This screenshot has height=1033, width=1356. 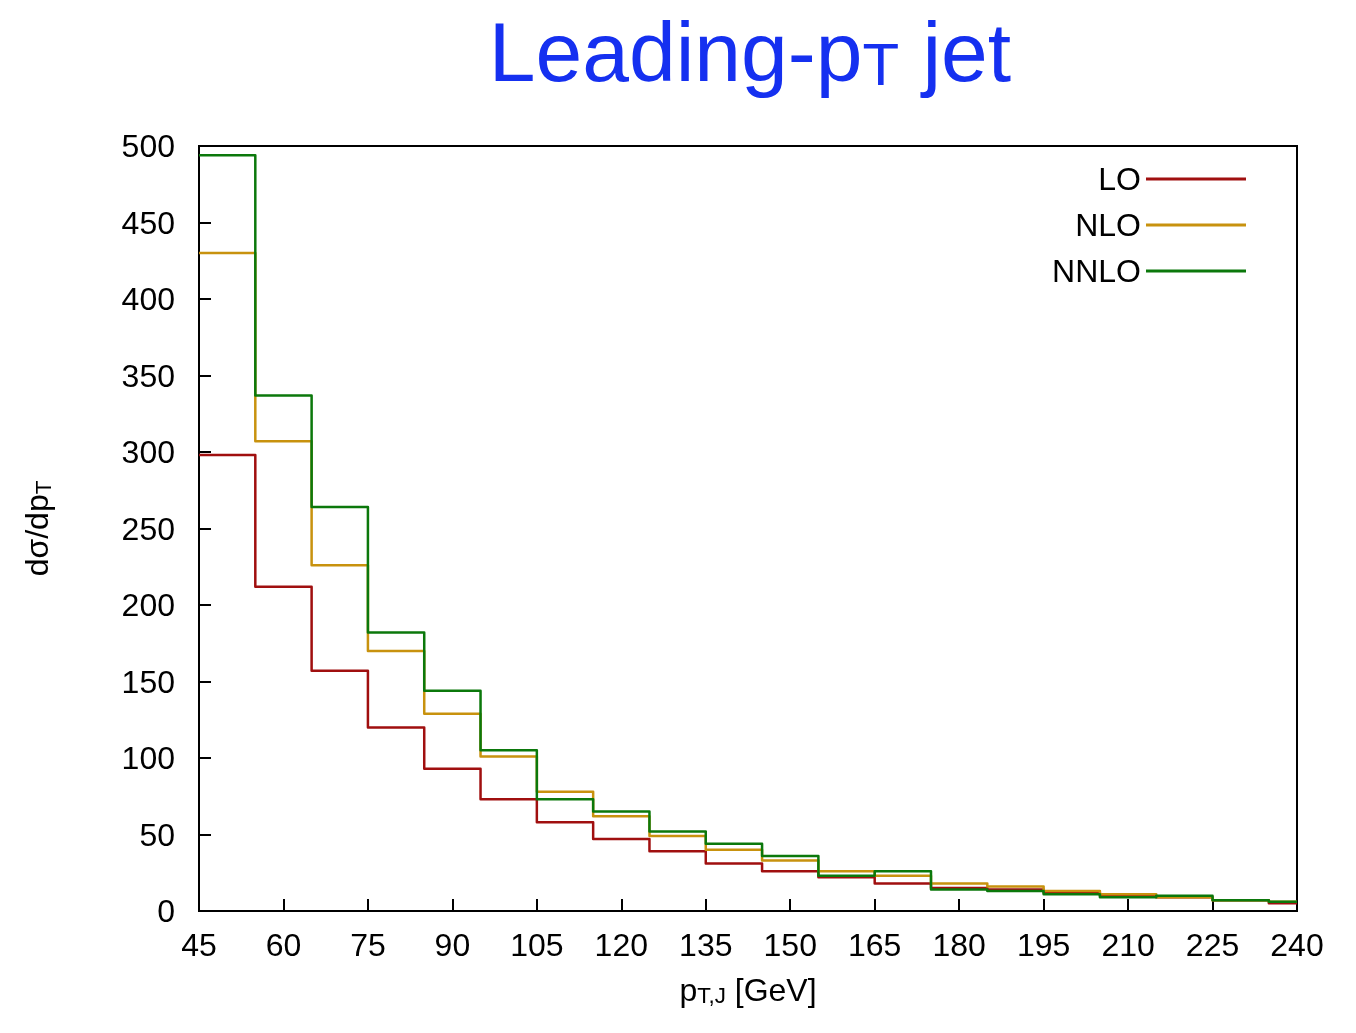 What do you see at coordinates (148, 758) in the screenshot?
I see `y-tick-label: 100` at bounding box center [148, 758].